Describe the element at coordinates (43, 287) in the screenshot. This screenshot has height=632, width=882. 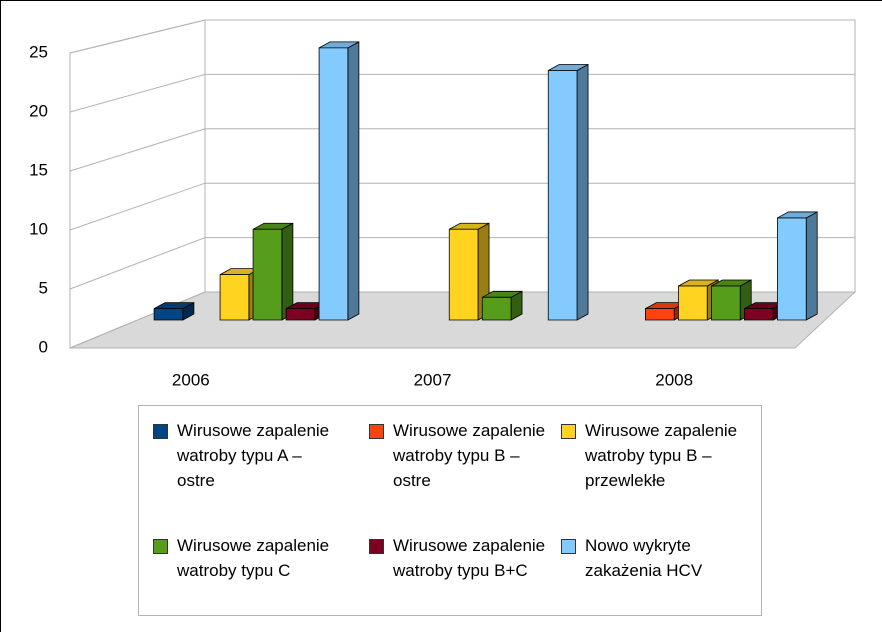
I see `y-tick-label: 5` at that location.